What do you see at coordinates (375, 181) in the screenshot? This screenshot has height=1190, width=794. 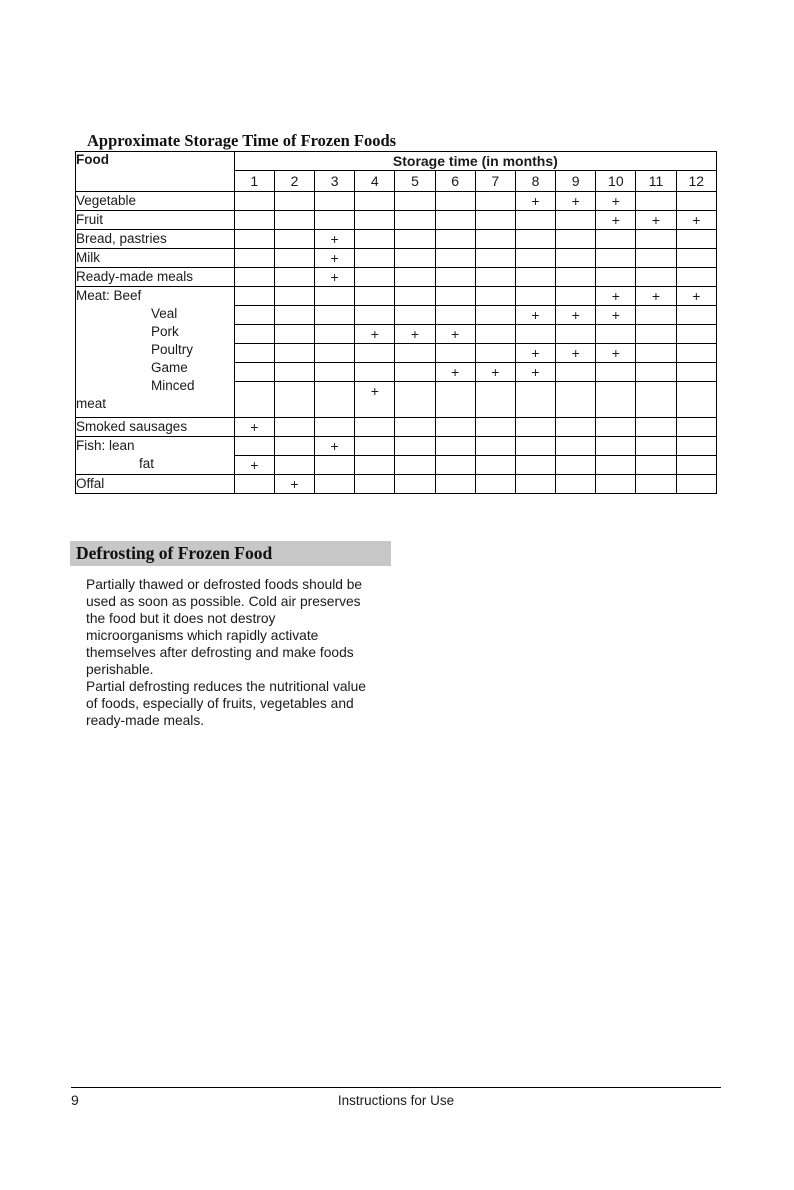 I see `month-header: 4` at bounding box center [375, 181].